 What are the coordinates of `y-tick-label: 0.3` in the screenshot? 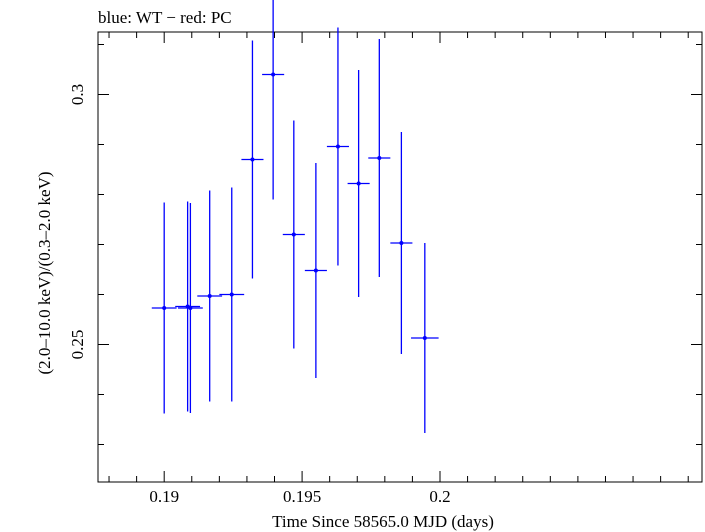 It's located at (77, 94).